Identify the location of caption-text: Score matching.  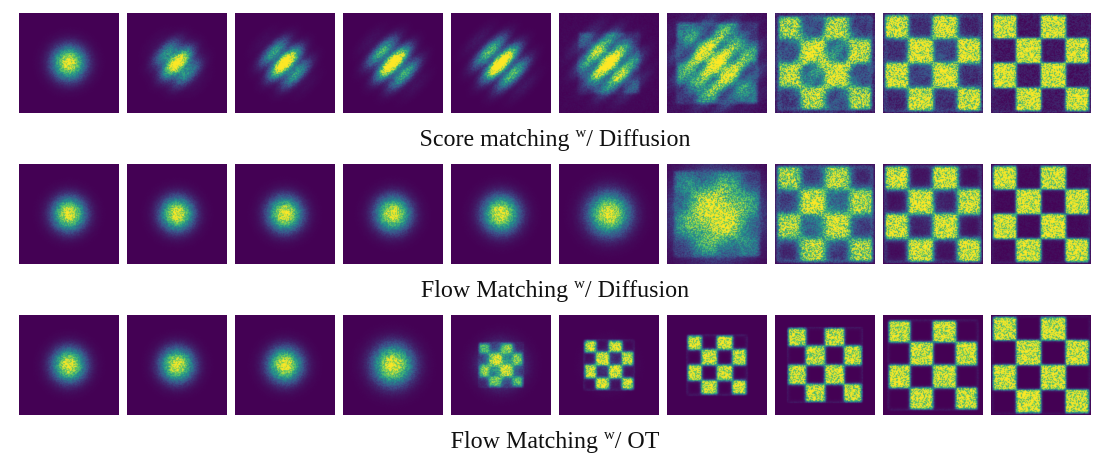
(497, 139).